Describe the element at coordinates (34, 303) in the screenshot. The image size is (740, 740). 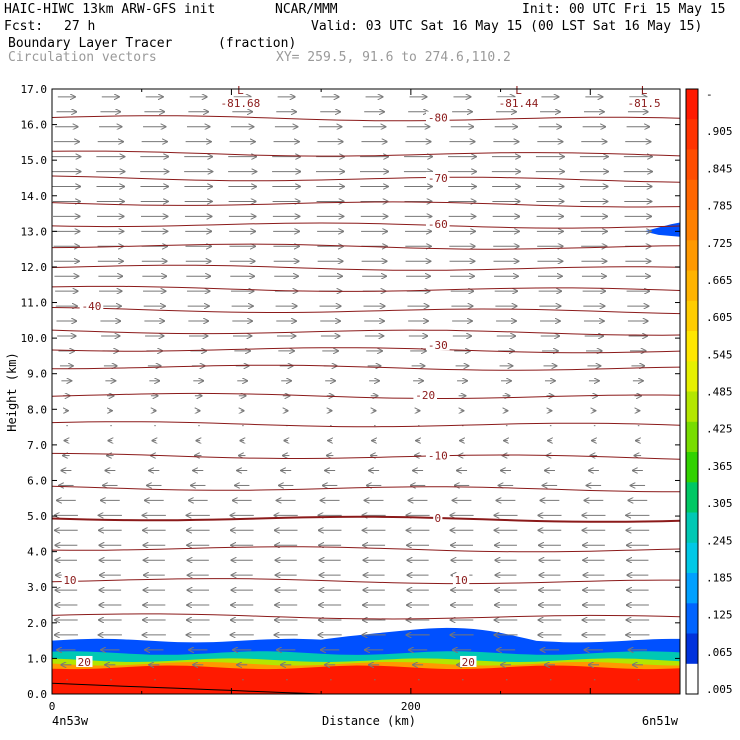
I see `y-tick-label: 11.0` at that location.